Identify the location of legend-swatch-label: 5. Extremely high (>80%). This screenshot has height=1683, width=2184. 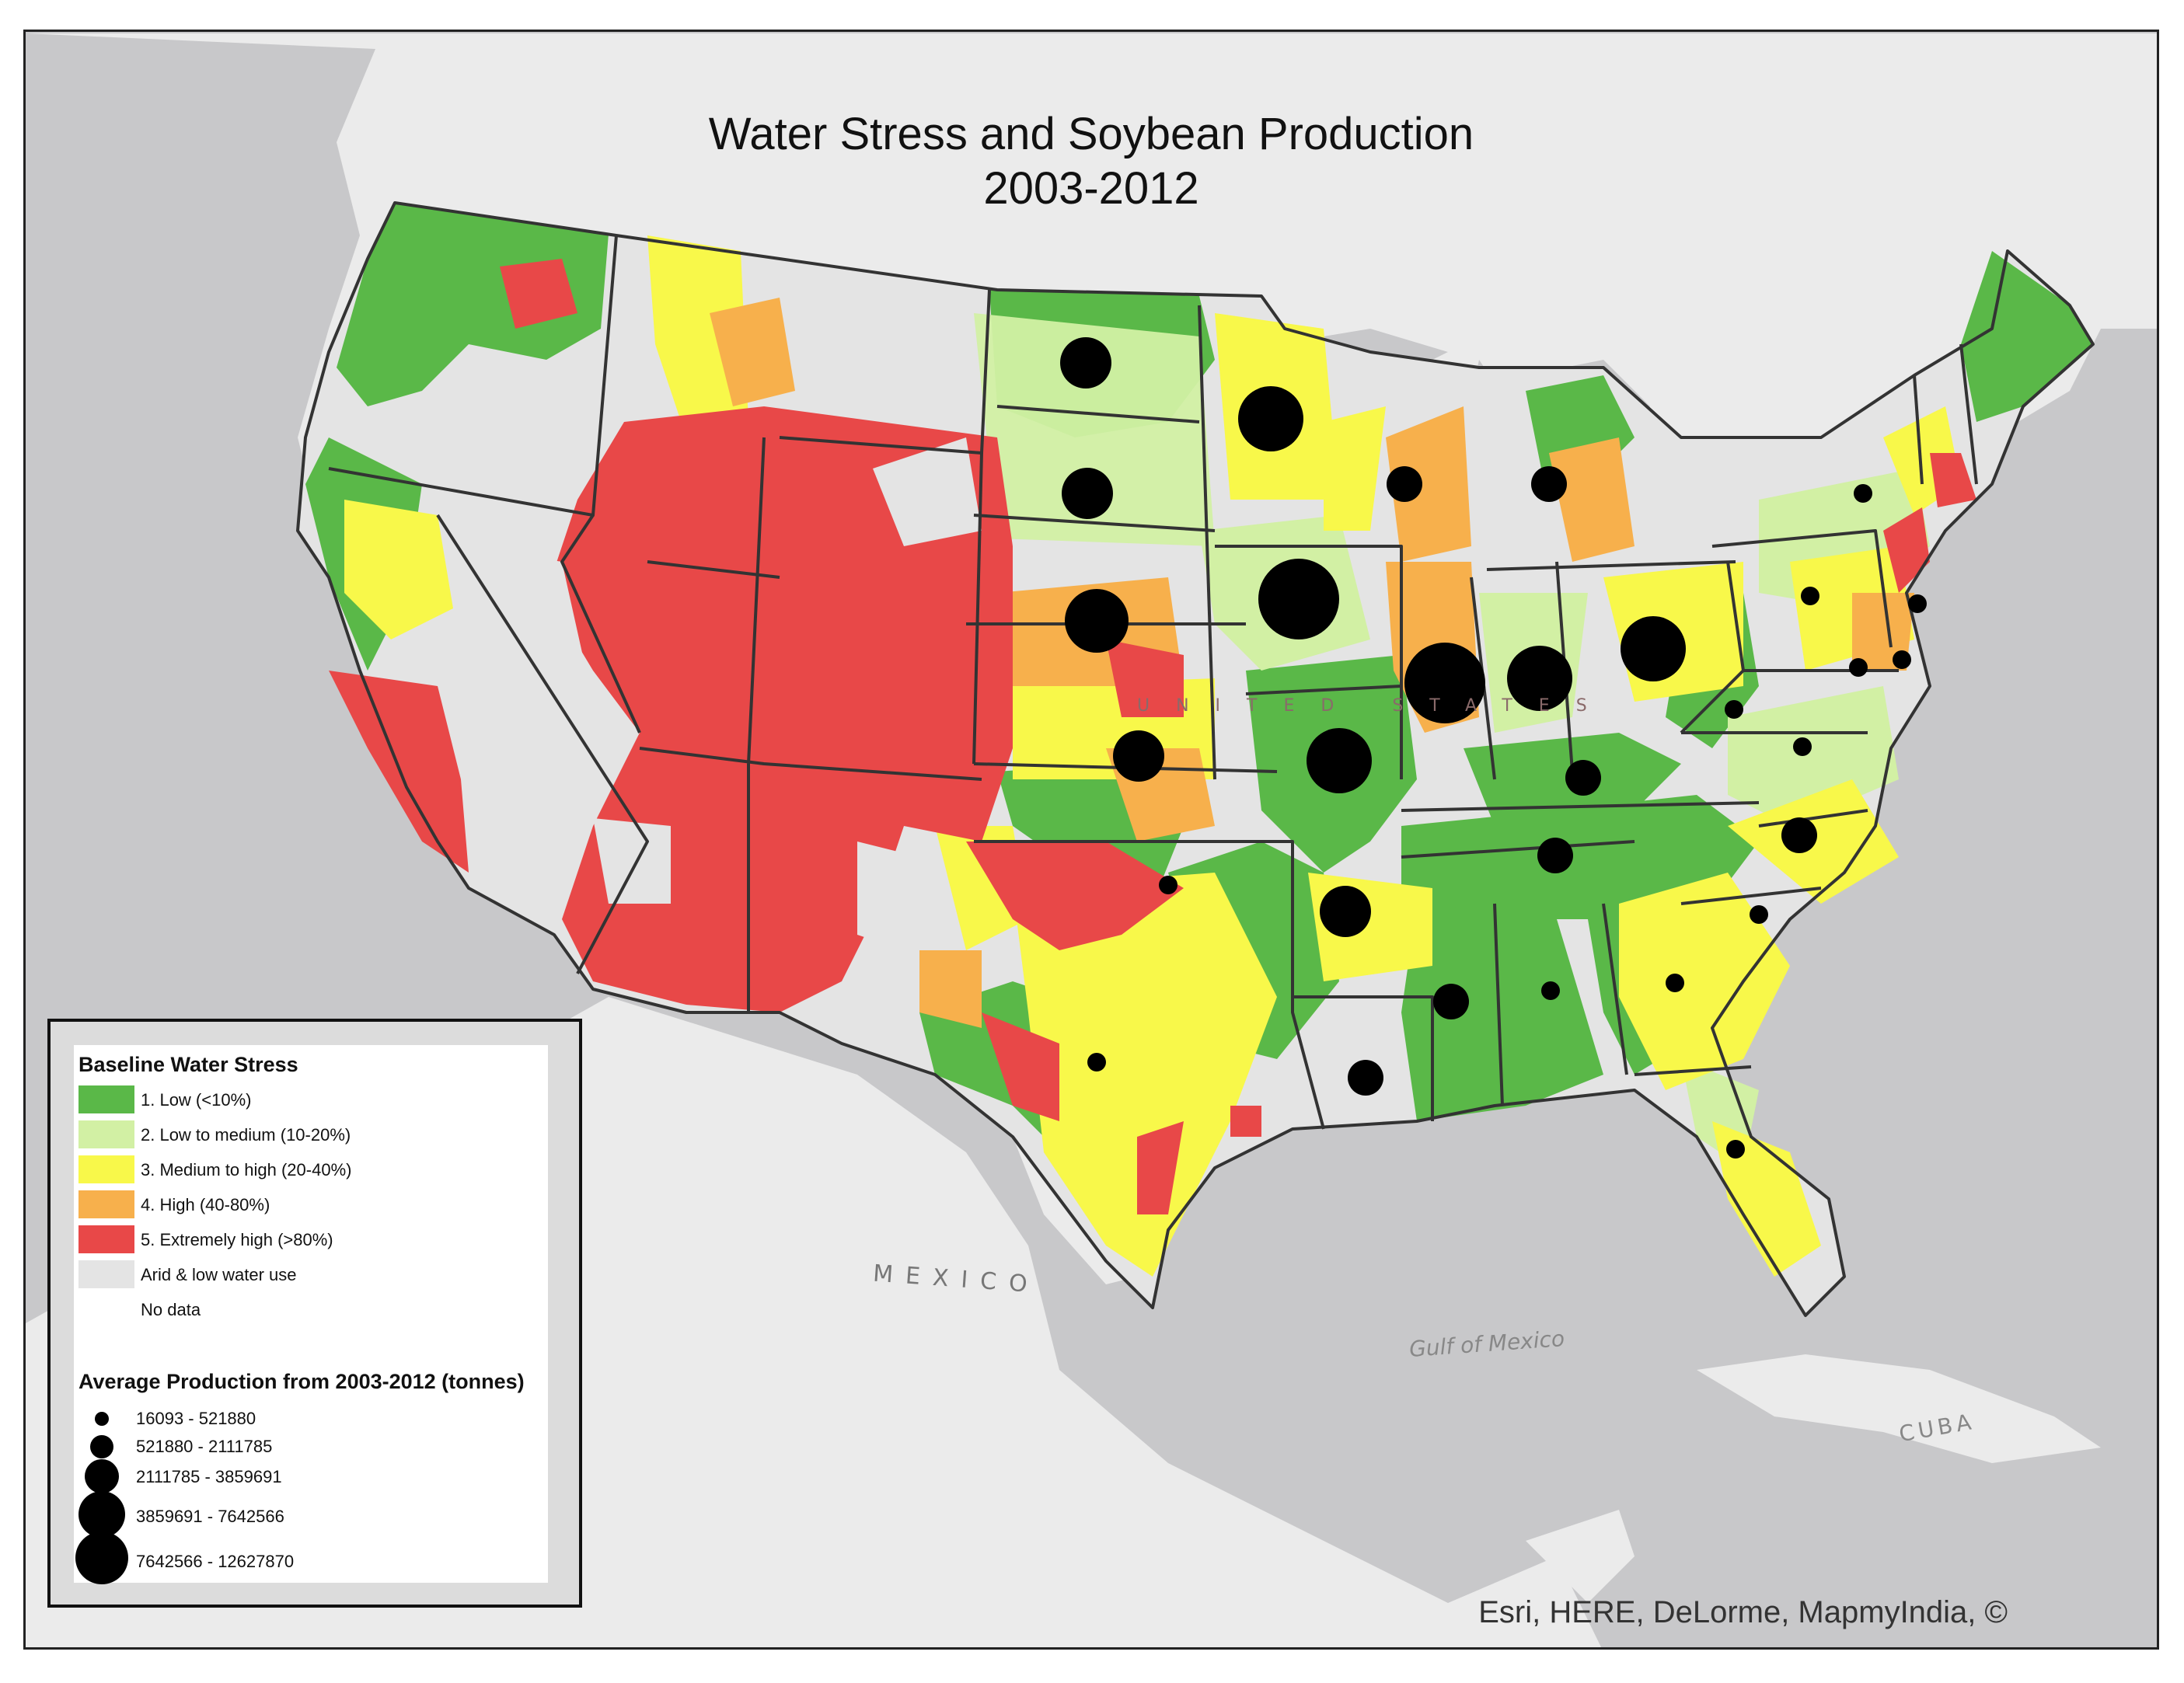
(237, 1239).